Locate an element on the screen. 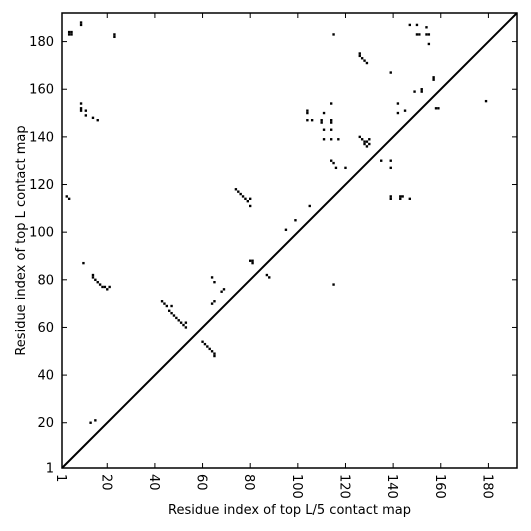  x-tick-label: 60 is located at coordinates (201, 482).